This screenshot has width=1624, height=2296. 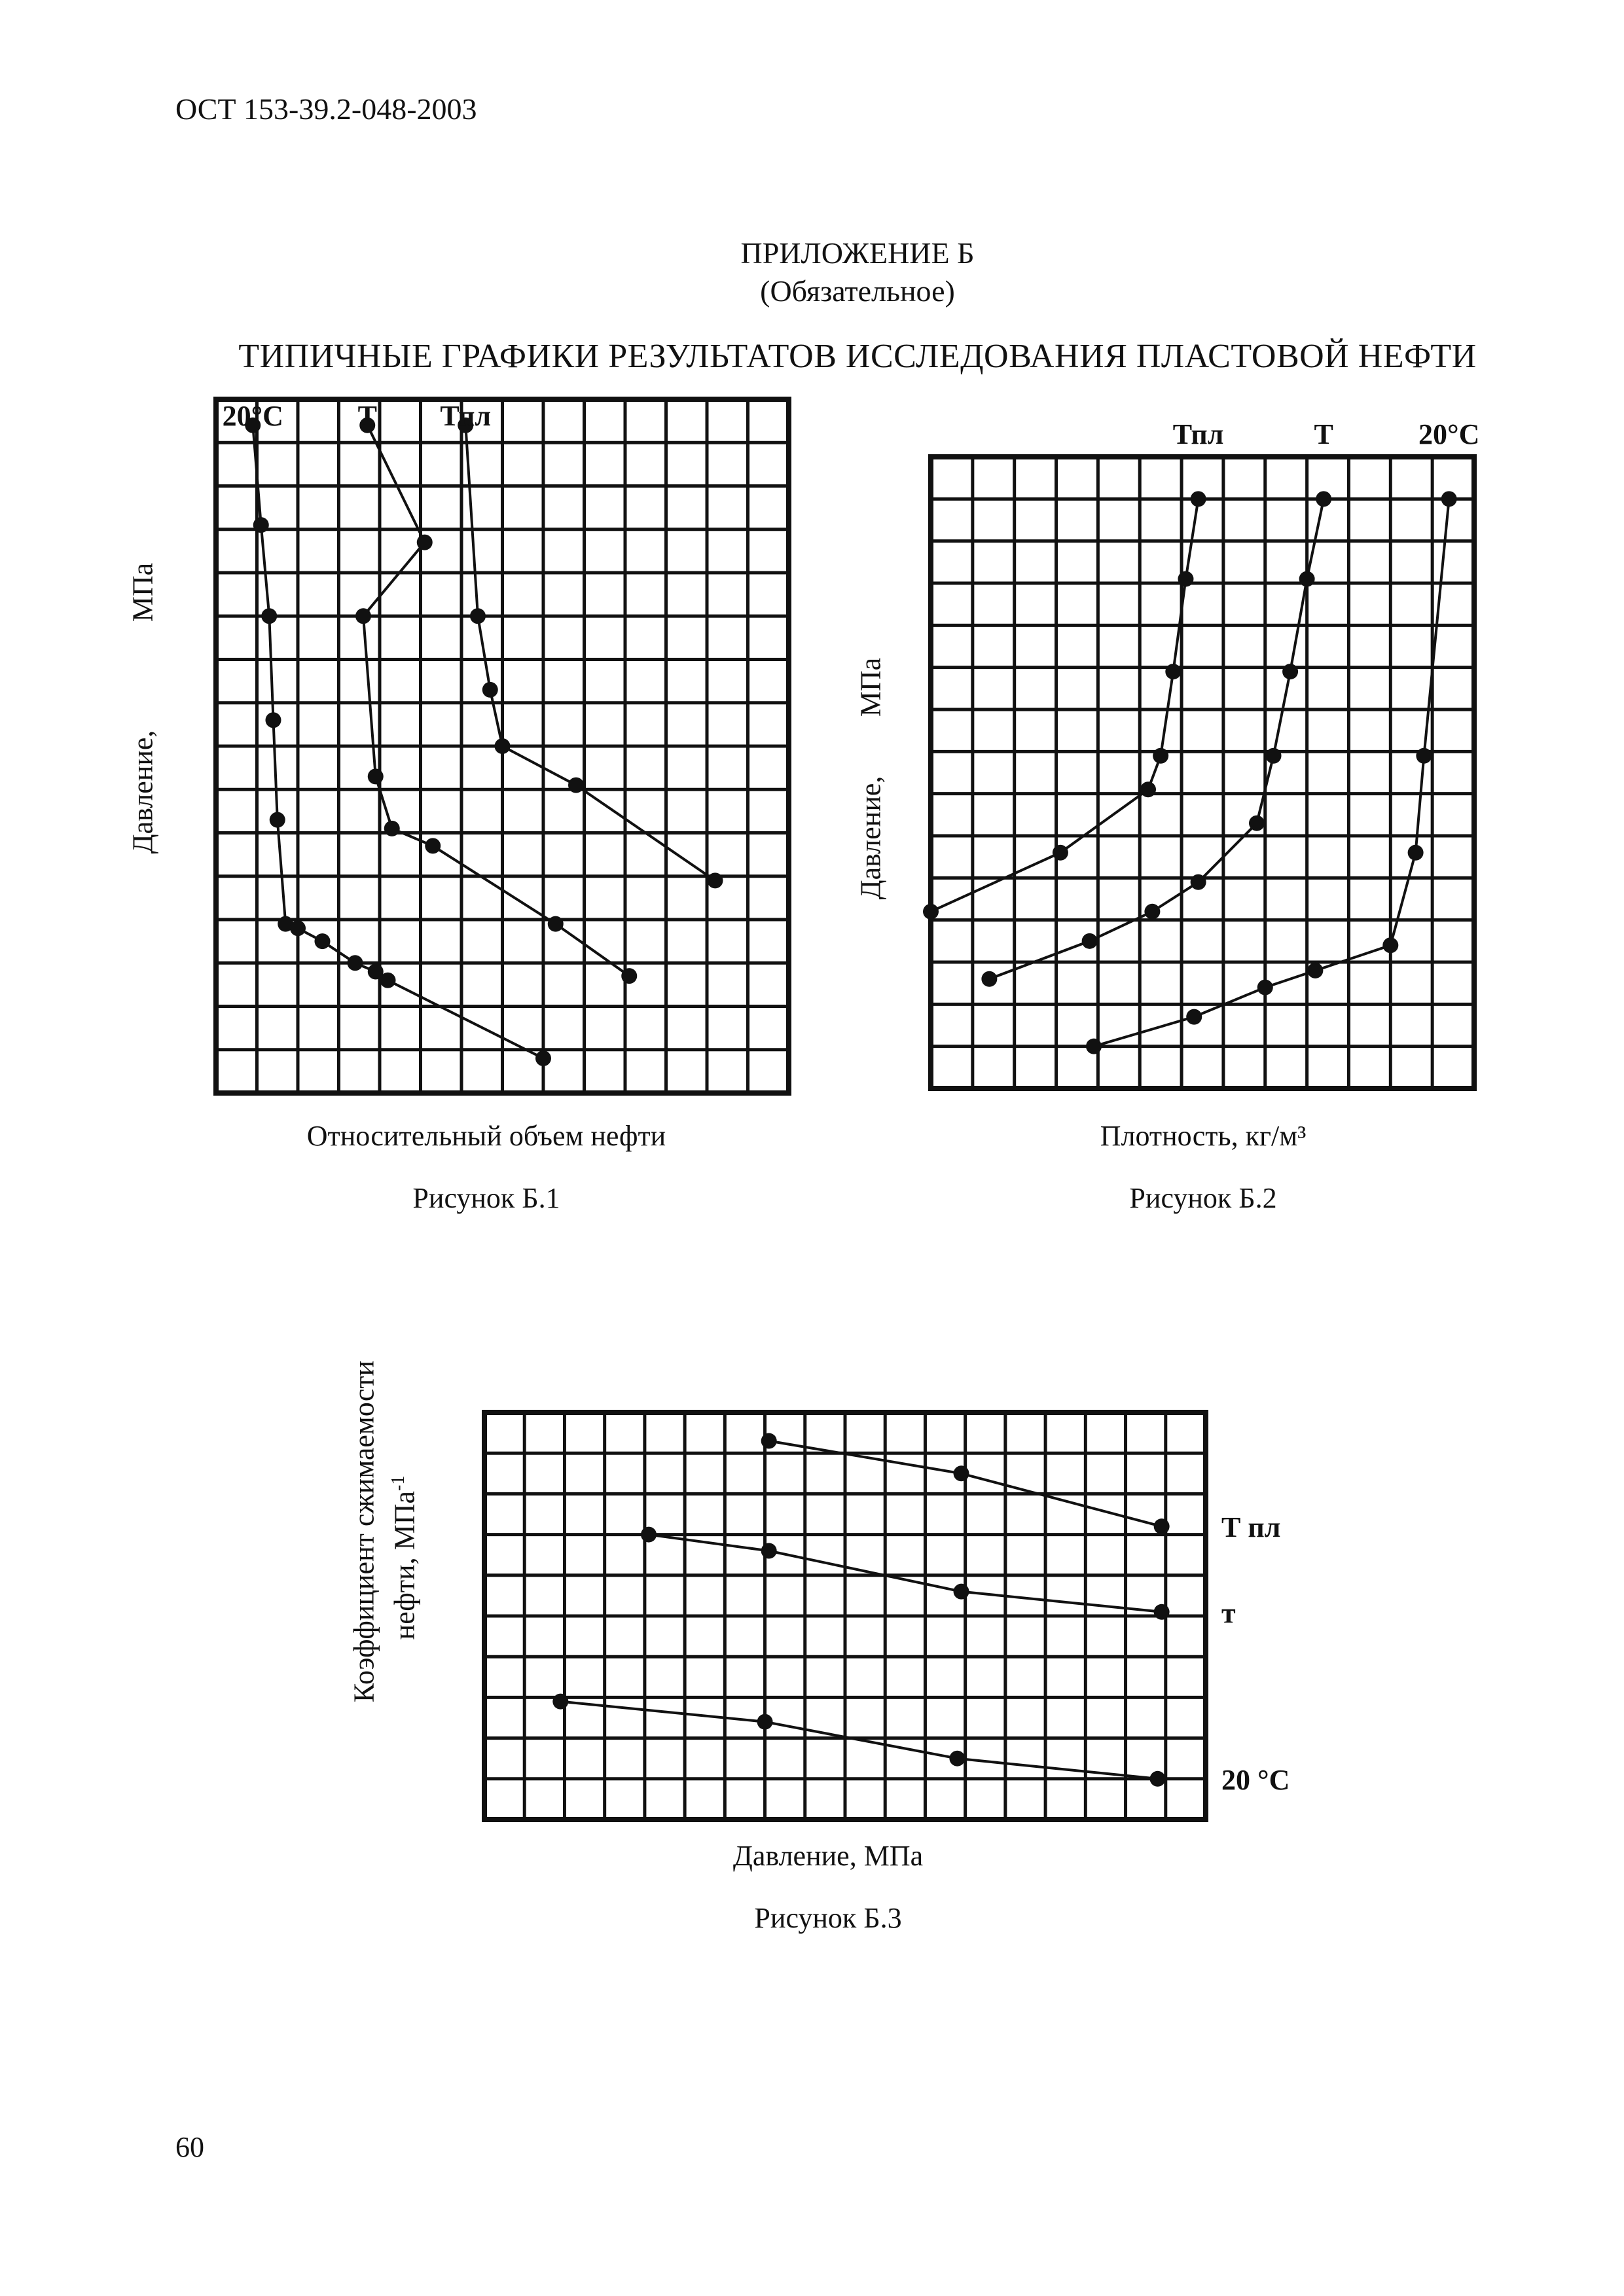 What do you see at coordinates (870, 687) in the screenshot?
I see `fig2-ylabel-right: МПа` at bounding box center [870, 687].